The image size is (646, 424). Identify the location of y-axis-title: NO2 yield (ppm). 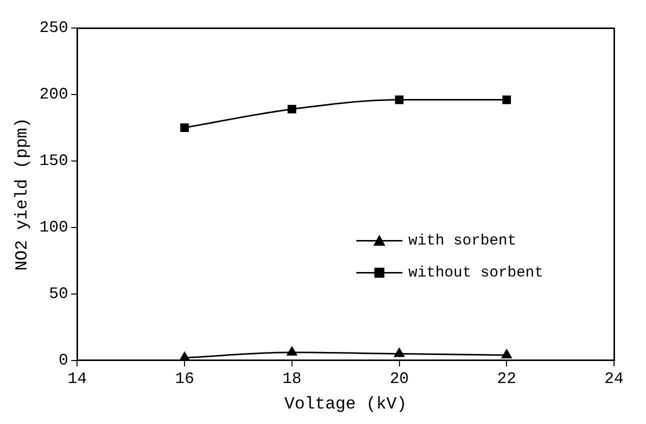
(23, 194).